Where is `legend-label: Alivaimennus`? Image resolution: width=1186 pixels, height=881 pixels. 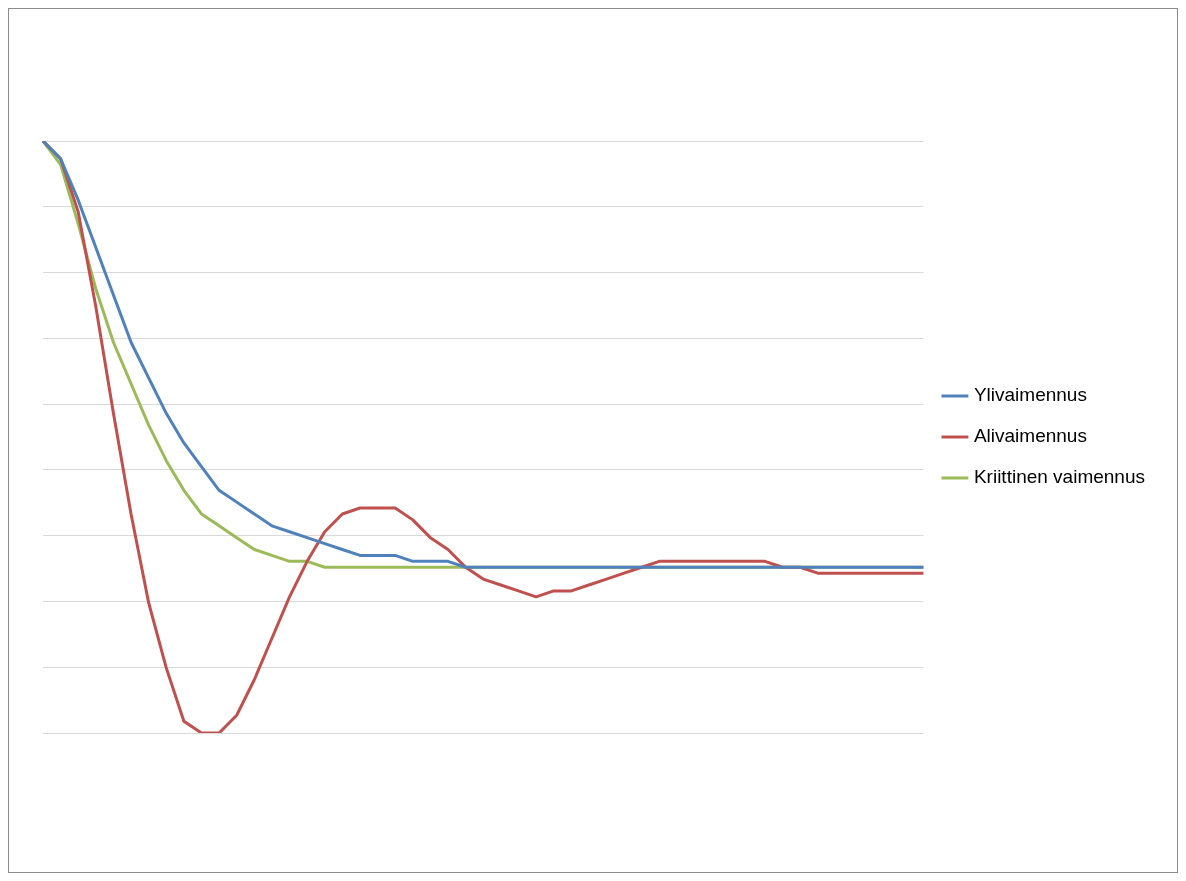 legend-label: Alivaimennus is located at coordinates (1030, 436).